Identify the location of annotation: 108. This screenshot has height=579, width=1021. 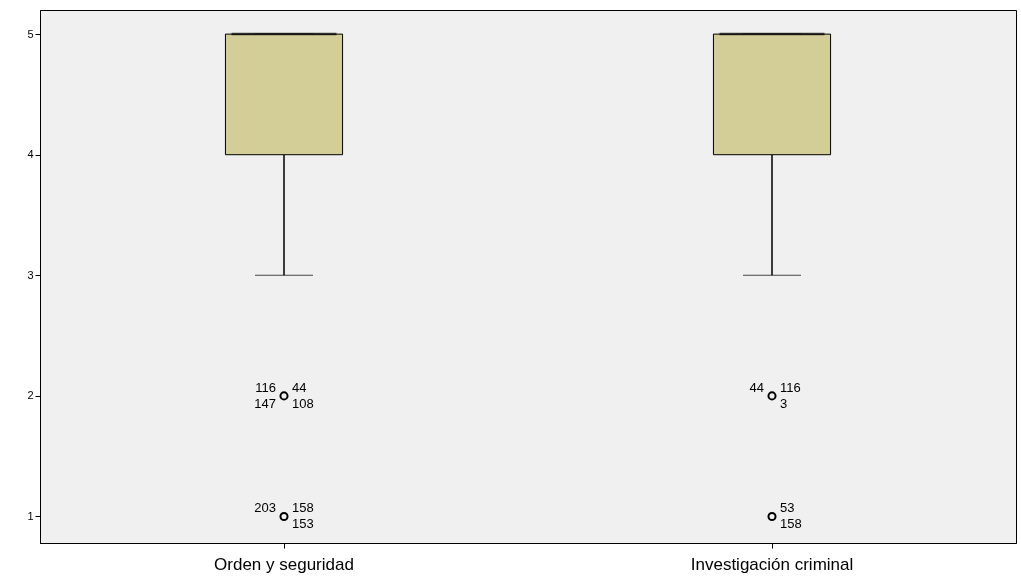
(303, 403).